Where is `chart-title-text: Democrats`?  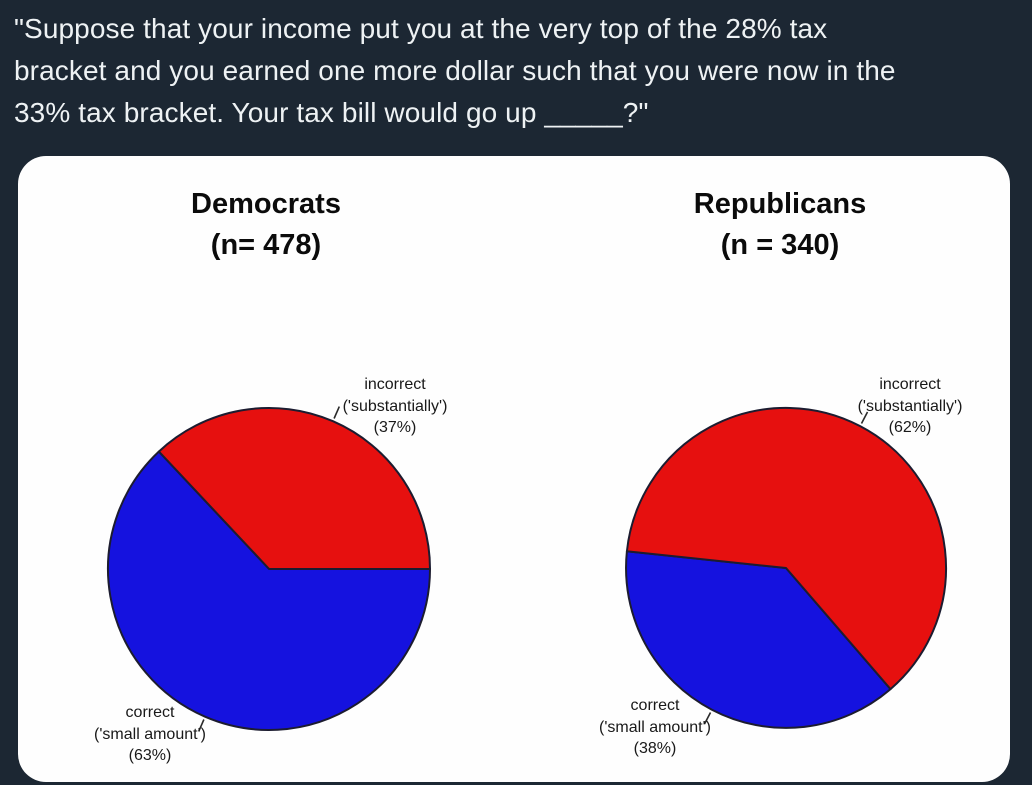 chart-title-text: Democrats is located at coordinates (266, 204).